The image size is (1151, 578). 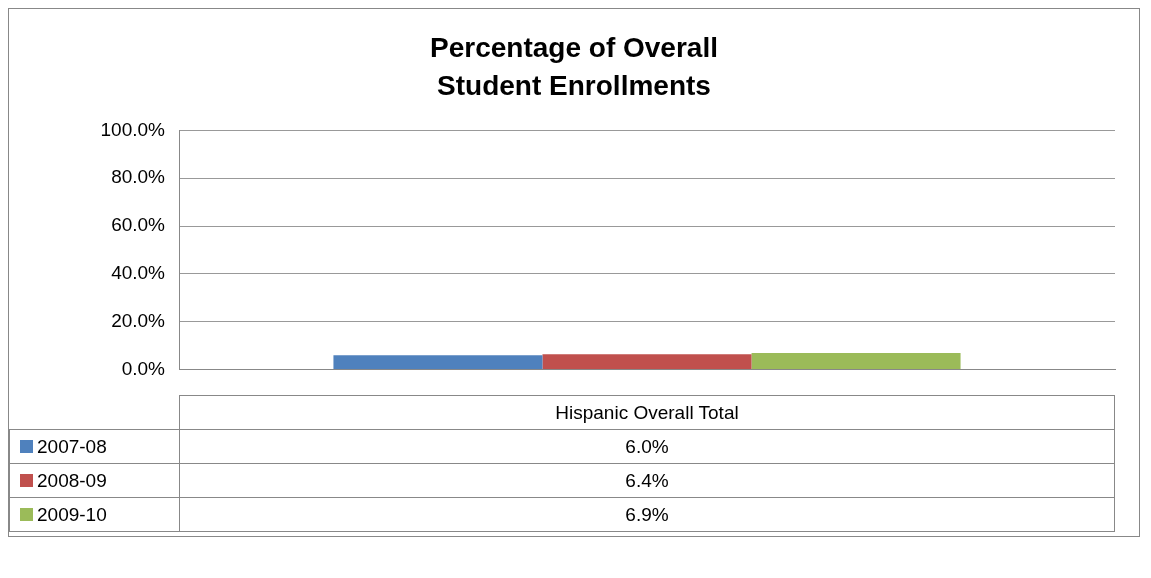 I want to click on x-tick-label: Hispanic Overall Total, so click(x=647, y=412).